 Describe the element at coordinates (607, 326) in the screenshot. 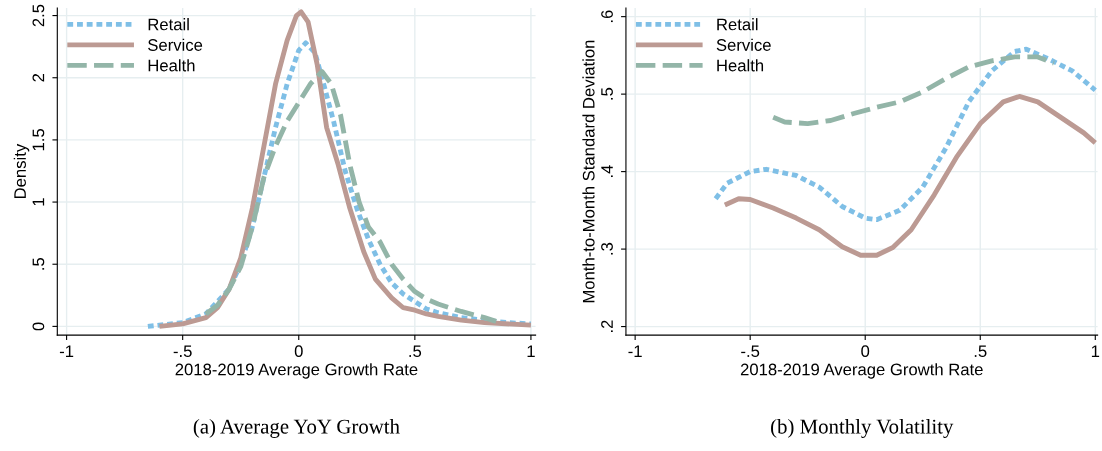

I see `y-tick-label: .2` at that location.